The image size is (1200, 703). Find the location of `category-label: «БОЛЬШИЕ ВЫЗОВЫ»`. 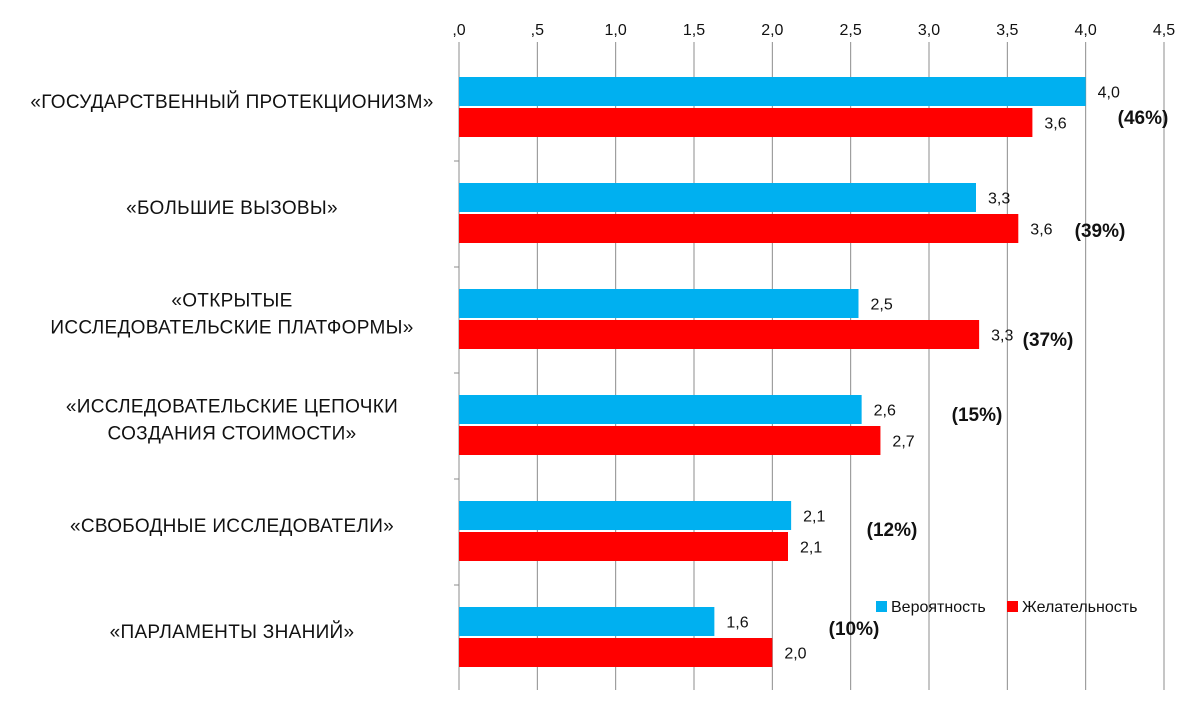

category-label: «БОЛЬШИЕ ВЫЗОВЫ» is located at coordinates (232, 208).